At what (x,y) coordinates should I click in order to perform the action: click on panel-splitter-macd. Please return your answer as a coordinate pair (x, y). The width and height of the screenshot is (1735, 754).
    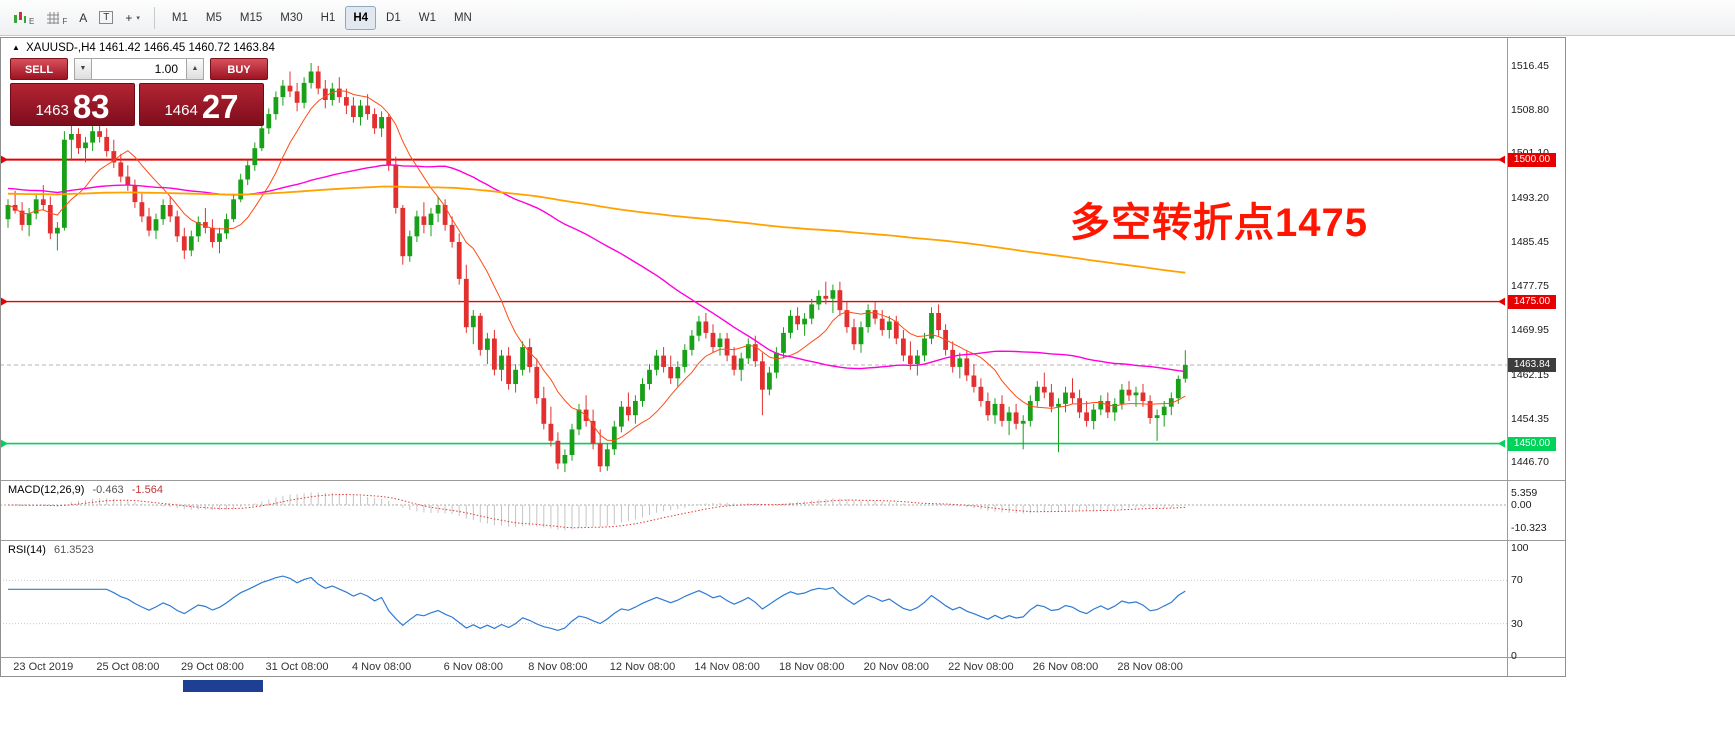
    Looking at the image, I should click on (783, 480).